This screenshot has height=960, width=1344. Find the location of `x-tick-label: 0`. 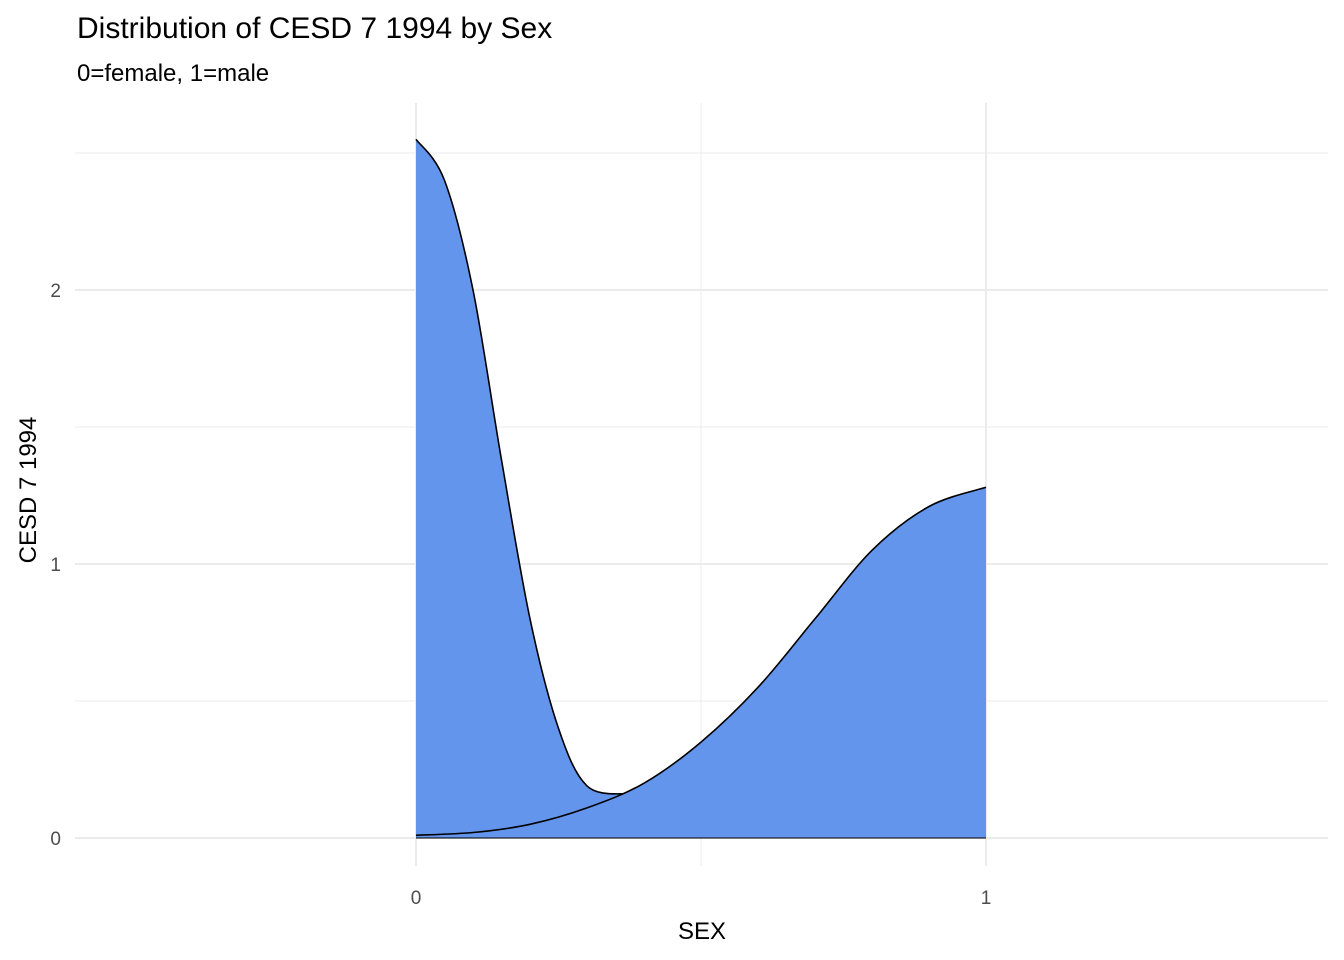

x-tick-label: 0 is located at coordinates (416, 898).